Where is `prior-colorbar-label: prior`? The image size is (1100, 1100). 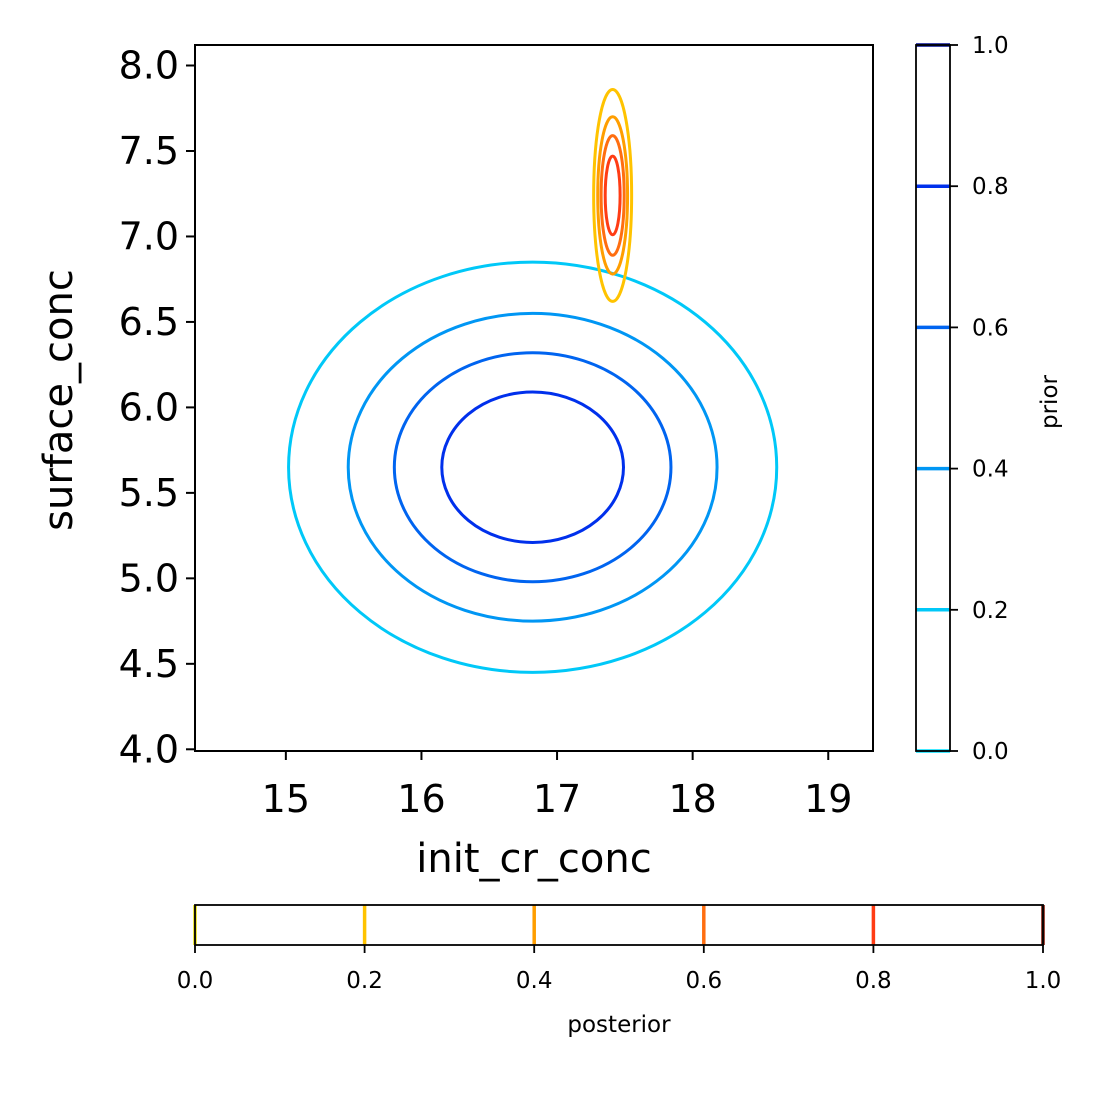
prior-colorbar-label: prior is located at coordinates (1050, 401).